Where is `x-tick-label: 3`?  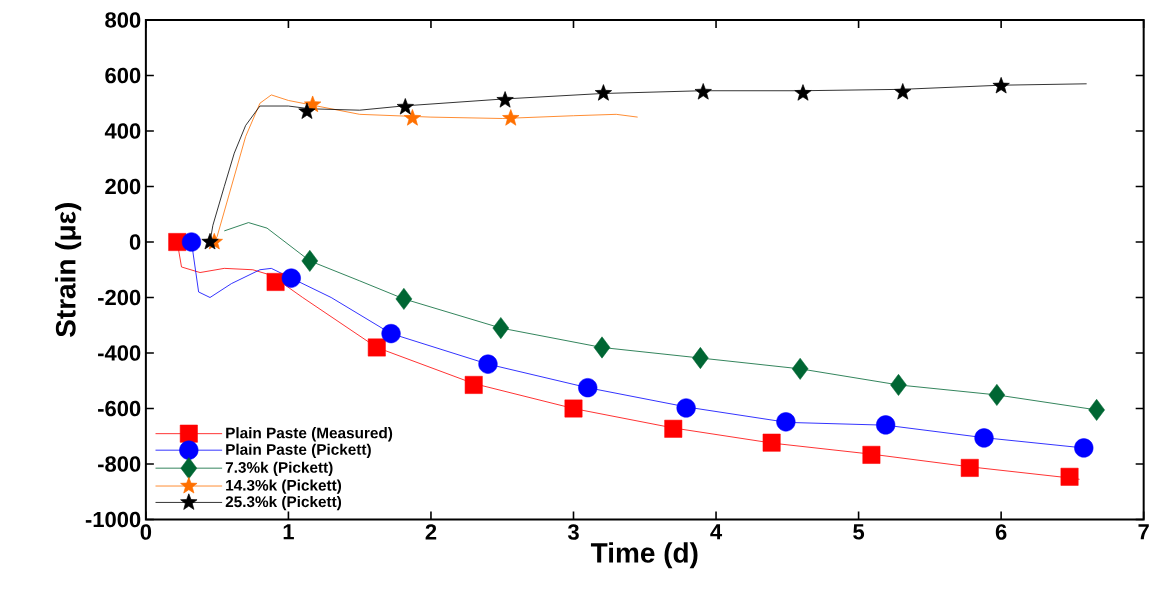
x-tick-label: 3 is located at coordinates (573, 532).